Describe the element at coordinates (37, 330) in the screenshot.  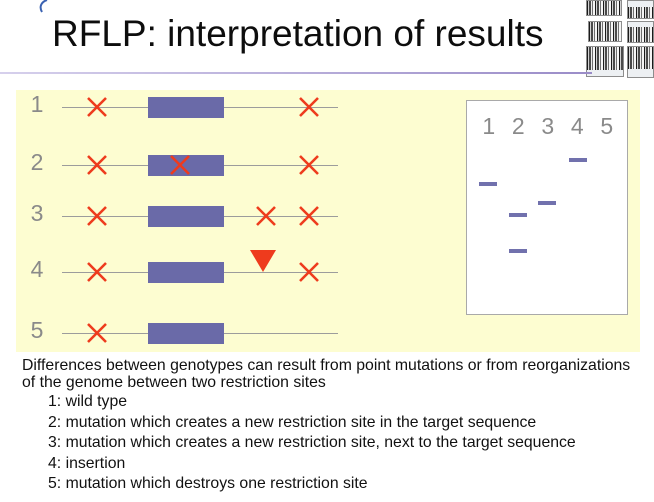
I see `row-label: 5` at that location.